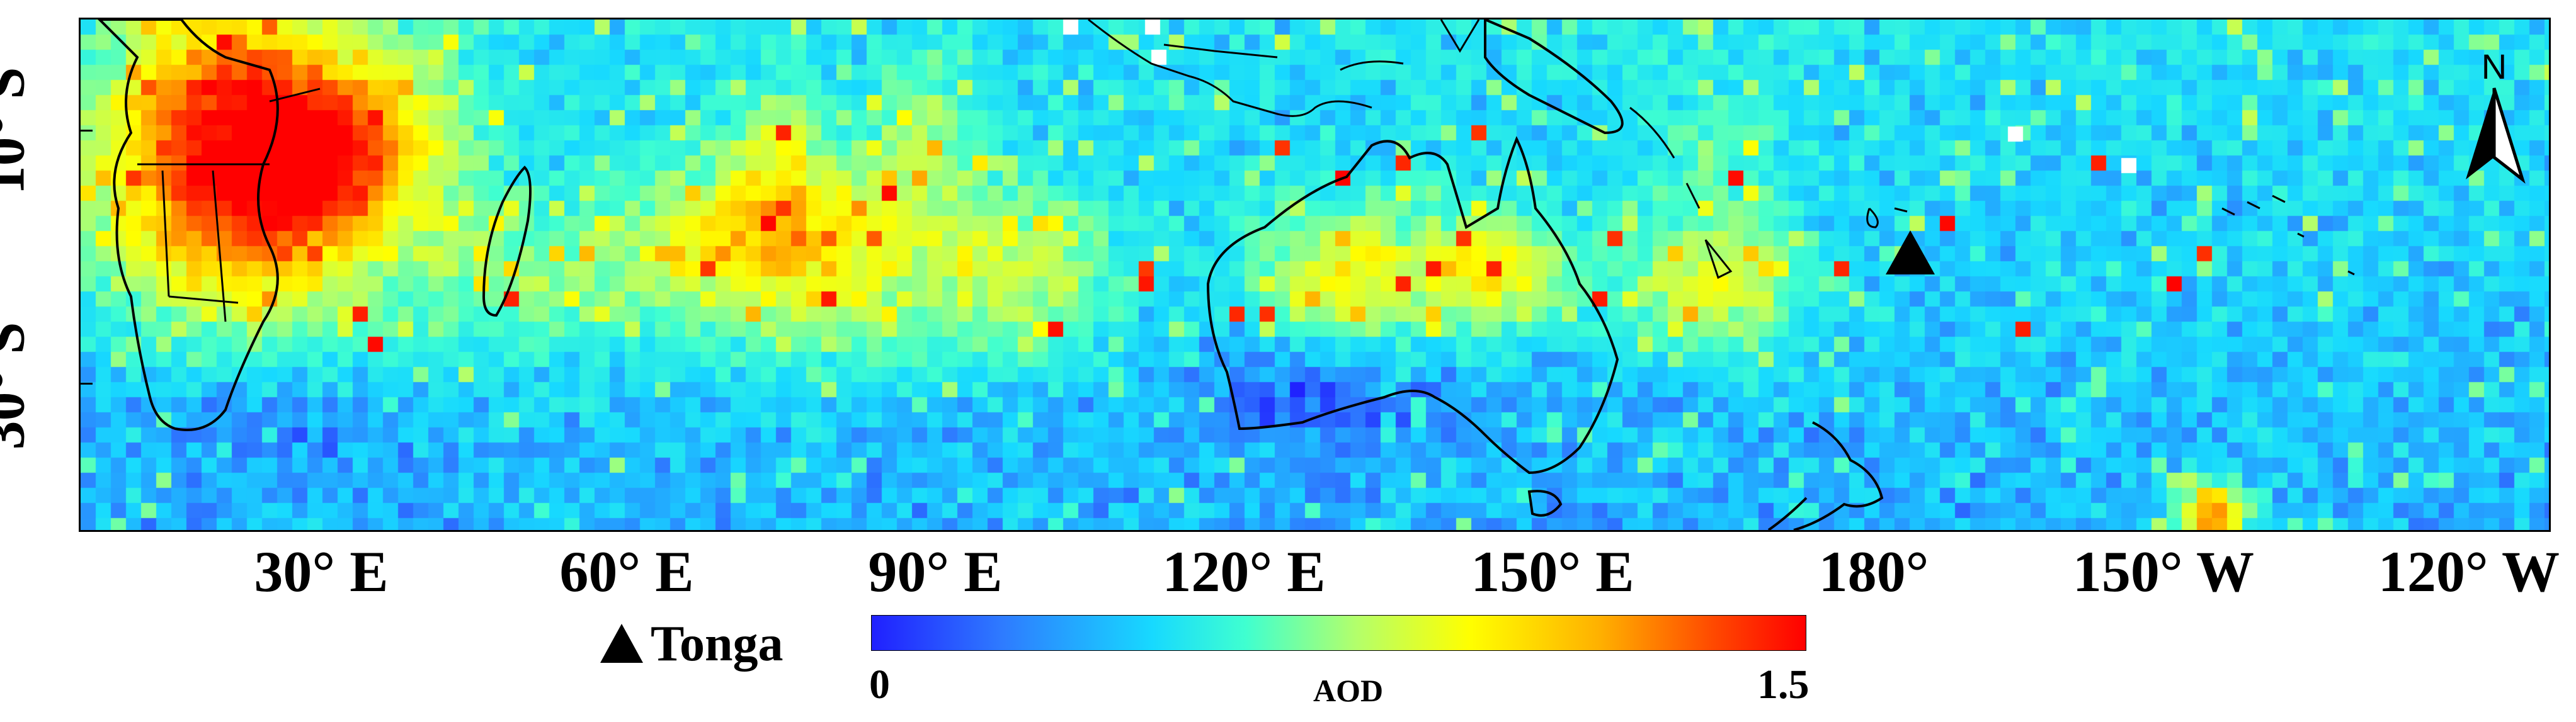 This screenshot has height=722, width=2576. Describe the element at coordinates (188, 225) in the screenshot. I see `africa-outline` at that location.